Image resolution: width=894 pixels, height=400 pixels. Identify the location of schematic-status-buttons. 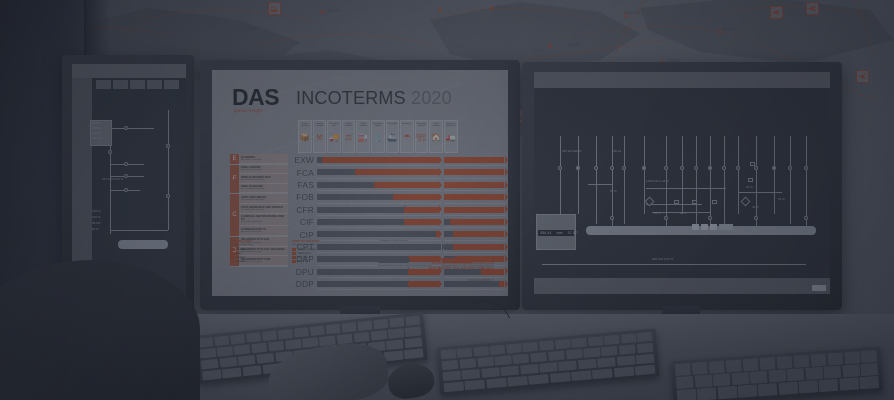
(712, 227).